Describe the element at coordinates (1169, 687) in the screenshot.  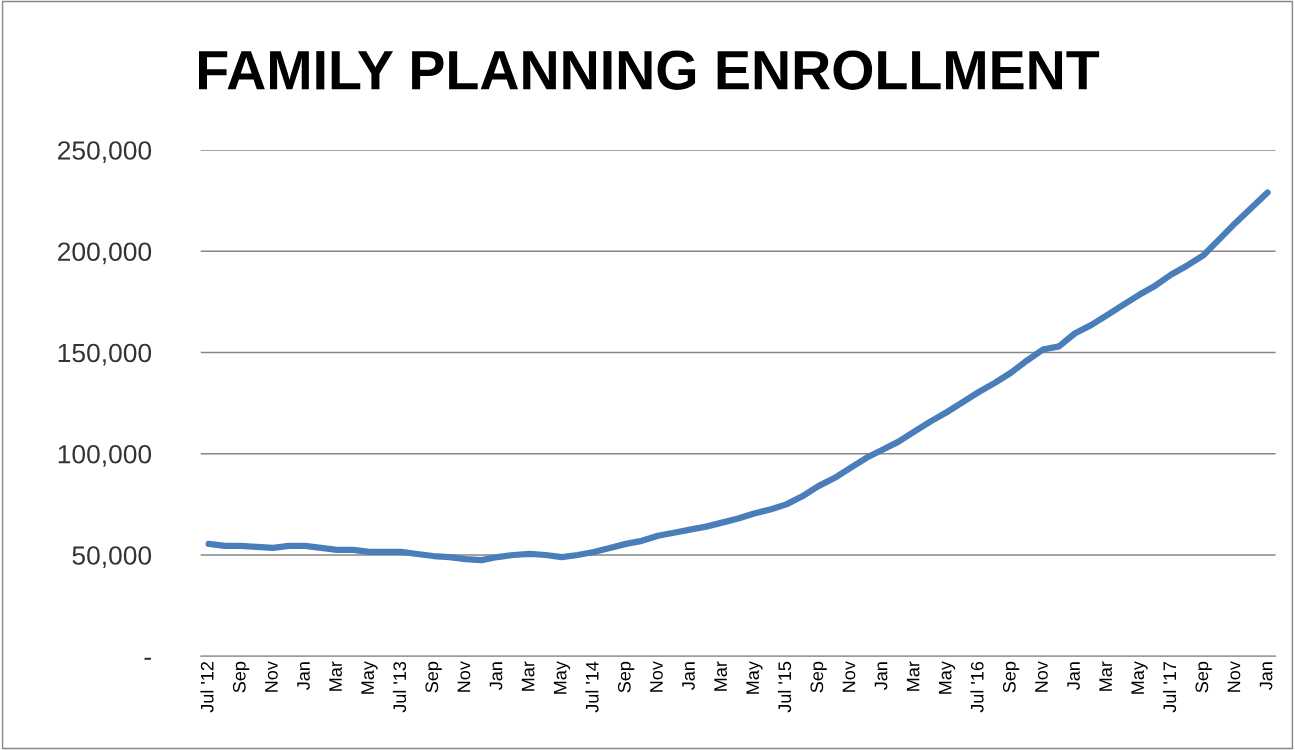
I see `x-tick-label: Jul '17` at that location.